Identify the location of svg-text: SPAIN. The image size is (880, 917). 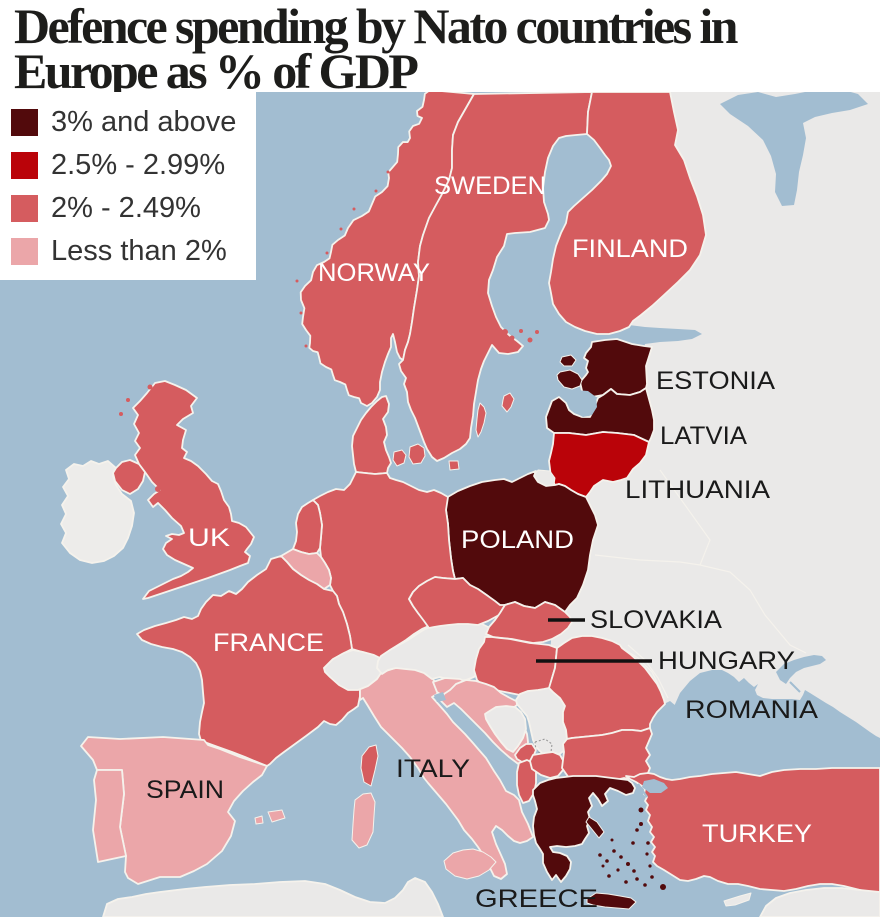
(185, 790).